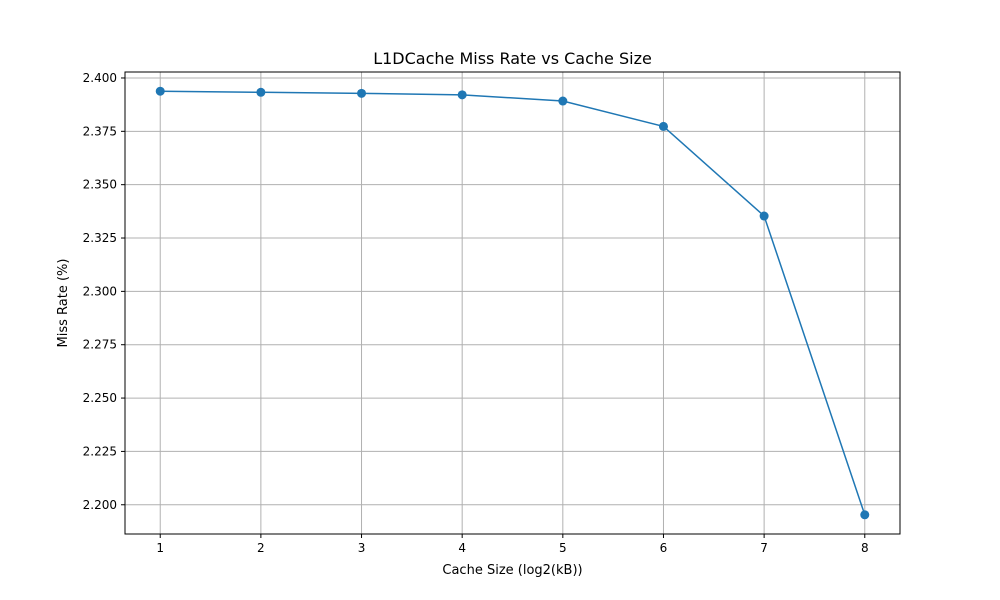  Describe the element at coordinates (764, 548) in the screenshot. I see `x-tick-label: 7` at that location.